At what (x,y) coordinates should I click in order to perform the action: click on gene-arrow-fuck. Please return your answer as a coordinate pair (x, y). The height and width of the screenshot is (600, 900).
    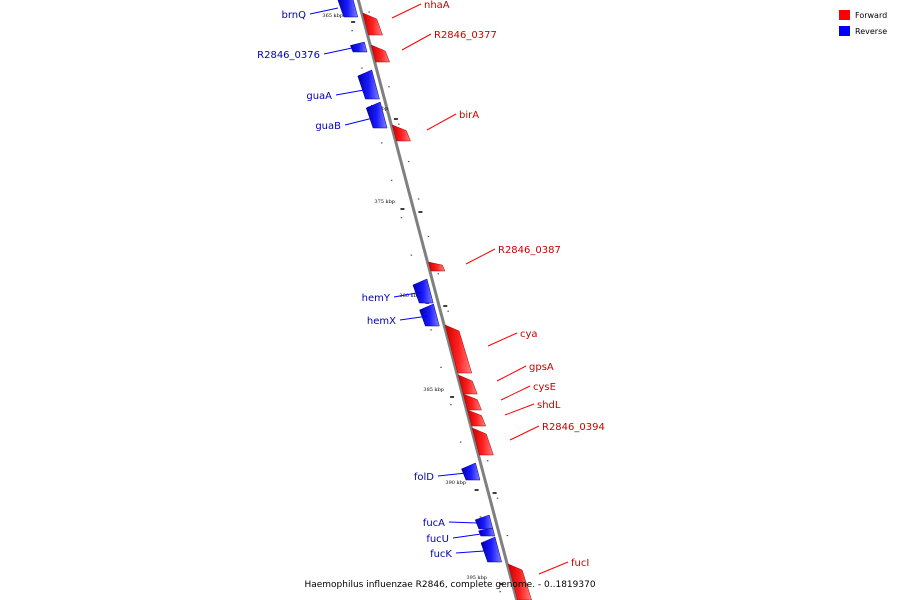
    Looking at the image, I should click on (491, 549).